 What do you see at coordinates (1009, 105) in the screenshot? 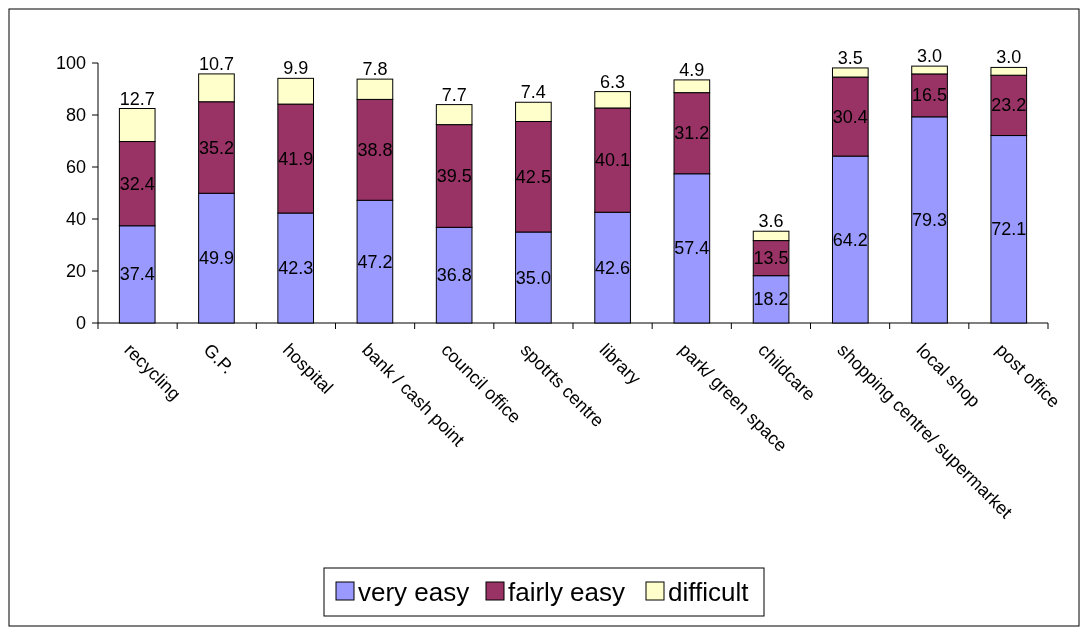
I see `data-label: 23.2` at bounding box center [1009, 105].